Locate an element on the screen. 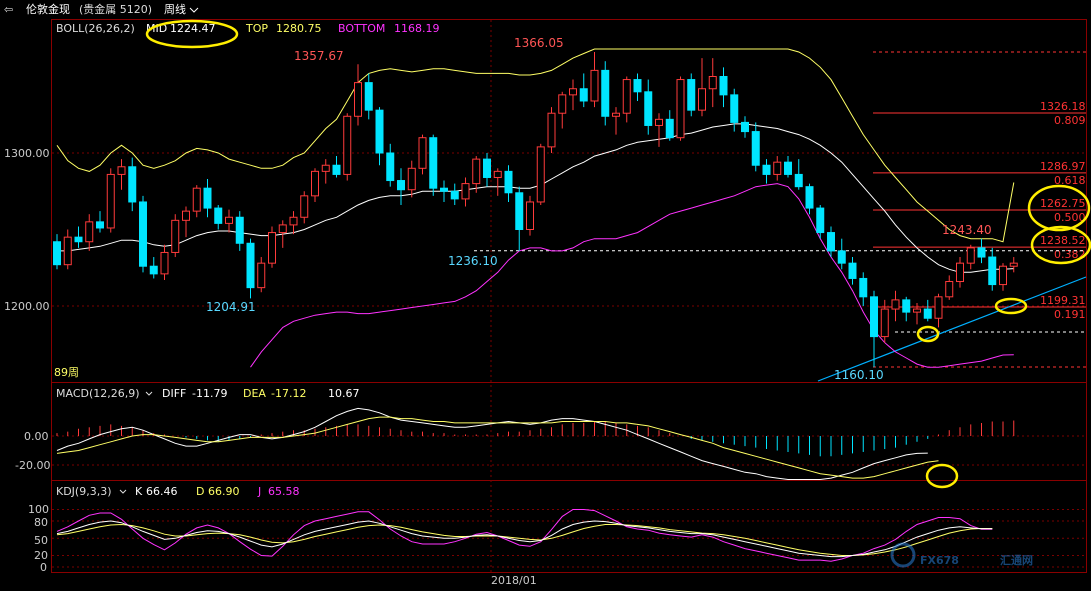 This screenshot has height=591, width=1091. kdj-j-value: 65.58 is located at coordinates (284, 491).